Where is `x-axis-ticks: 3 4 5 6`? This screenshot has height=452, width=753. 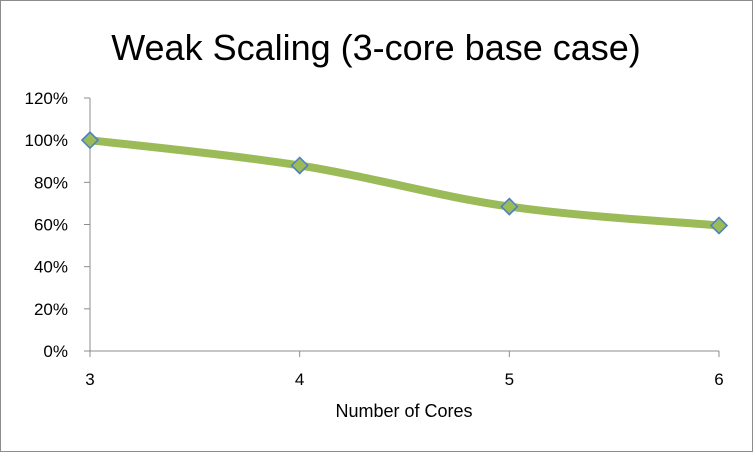 x-axis-ticks: 3 4 5 6 is located at coordinates (404, 370).